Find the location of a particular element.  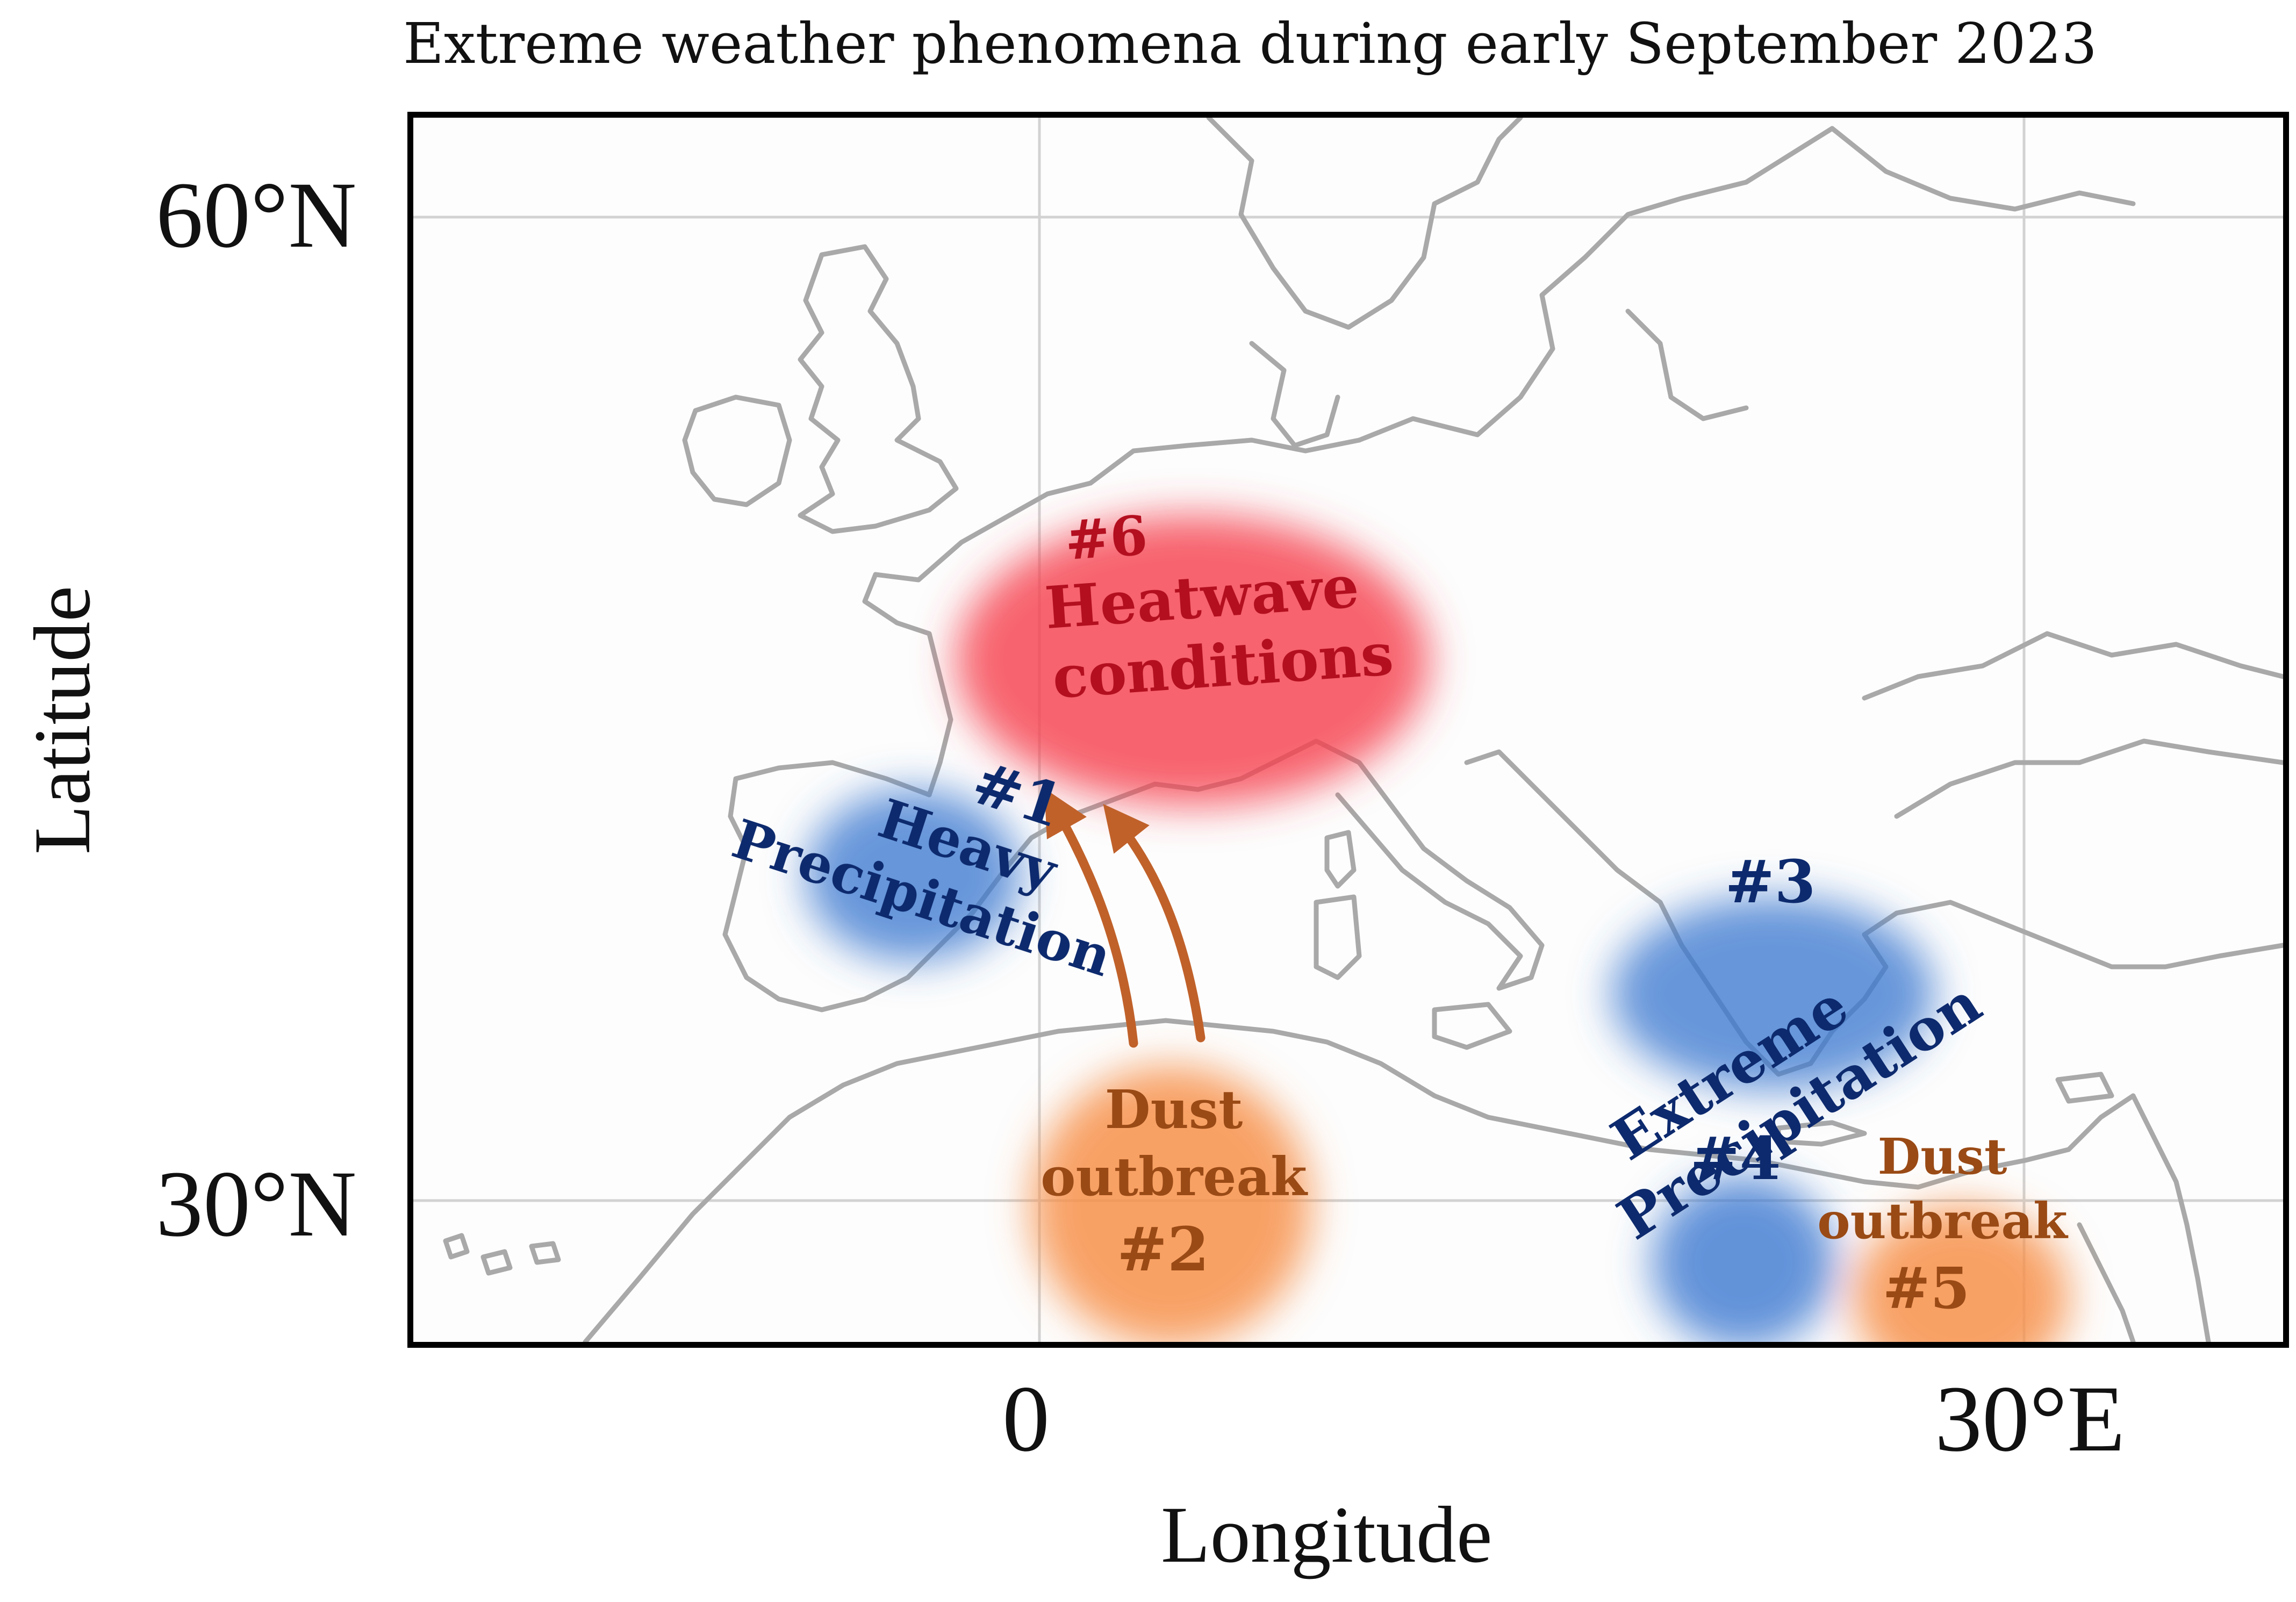

coastline-red-sea is located at coordinates (2106, 1282).